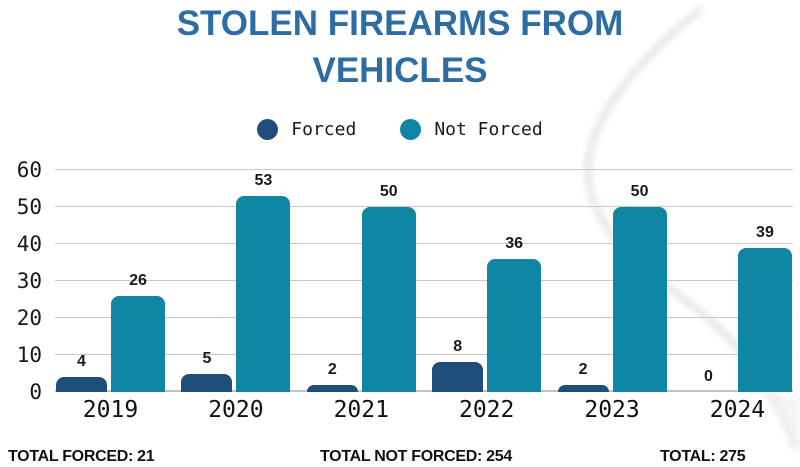 The width and height of the screenshot is (800, 467). I want to click on legend-item-not-forced: Not Forced, so click(471, 129).